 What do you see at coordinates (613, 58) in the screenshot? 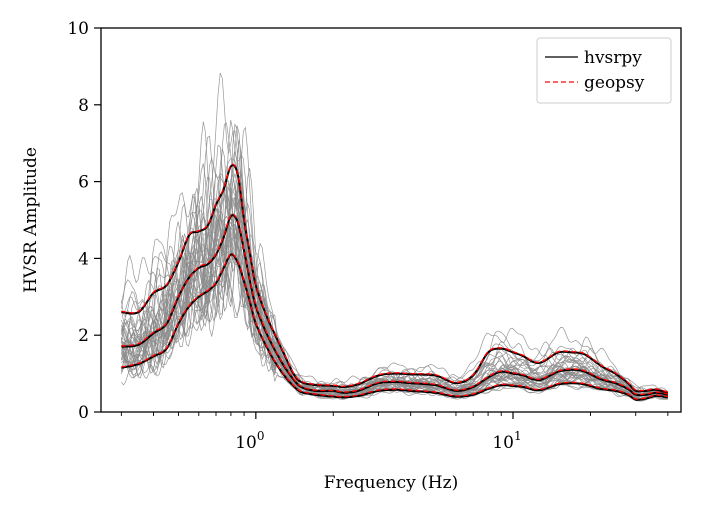
I see `legend-label-hvsrpy: hvsrpy` at bounding box center [613, 58].